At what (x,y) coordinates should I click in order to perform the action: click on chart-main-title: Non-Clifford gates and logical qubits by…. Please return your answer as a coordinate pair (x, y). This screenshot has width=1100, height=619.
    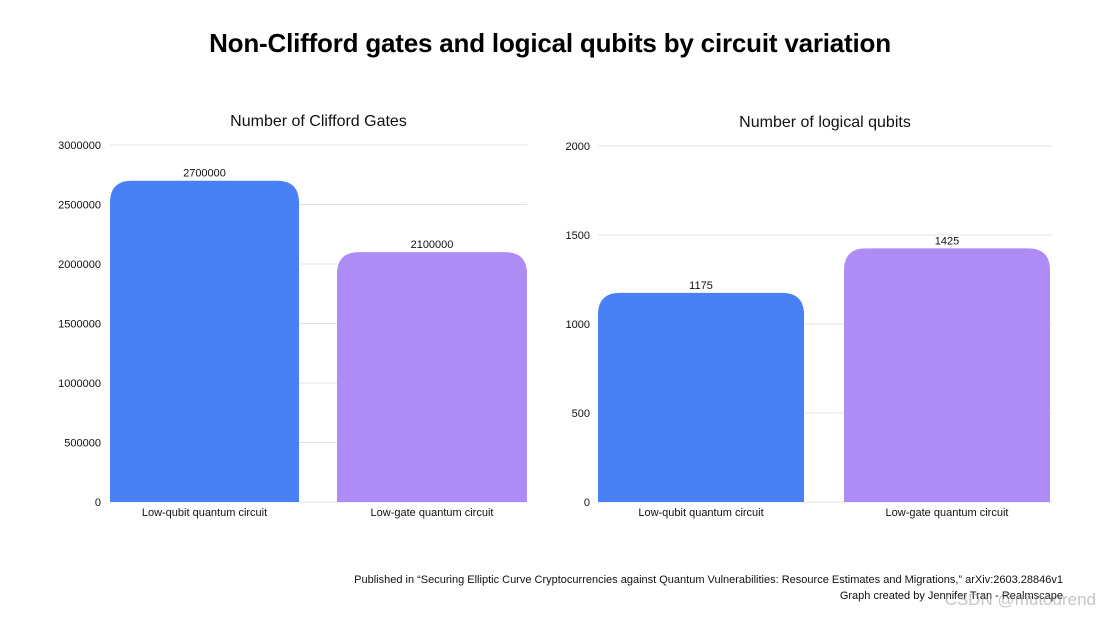
    Looking at the image, I should click on (550, 43).